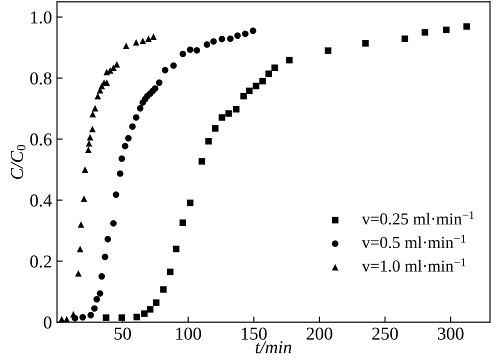 This screenshot has height=362, width=500. Describe the element at coordinates (451, 334) in the screenshot. I see `x-tick-label: 300` at that location.